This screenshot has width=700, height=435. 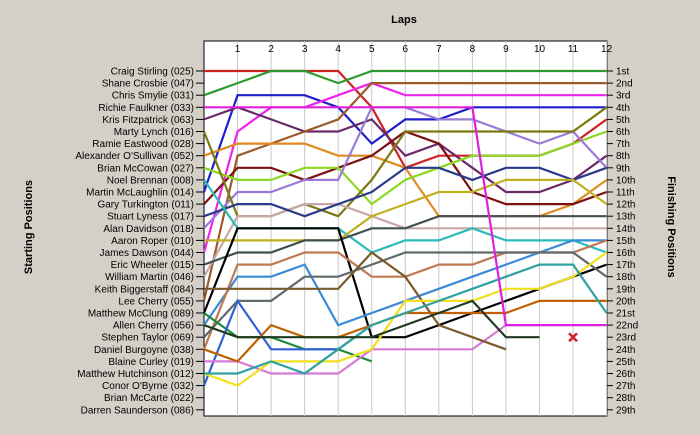 I want to click on finishing-position-label: 14th, so click(x=625, y=229).